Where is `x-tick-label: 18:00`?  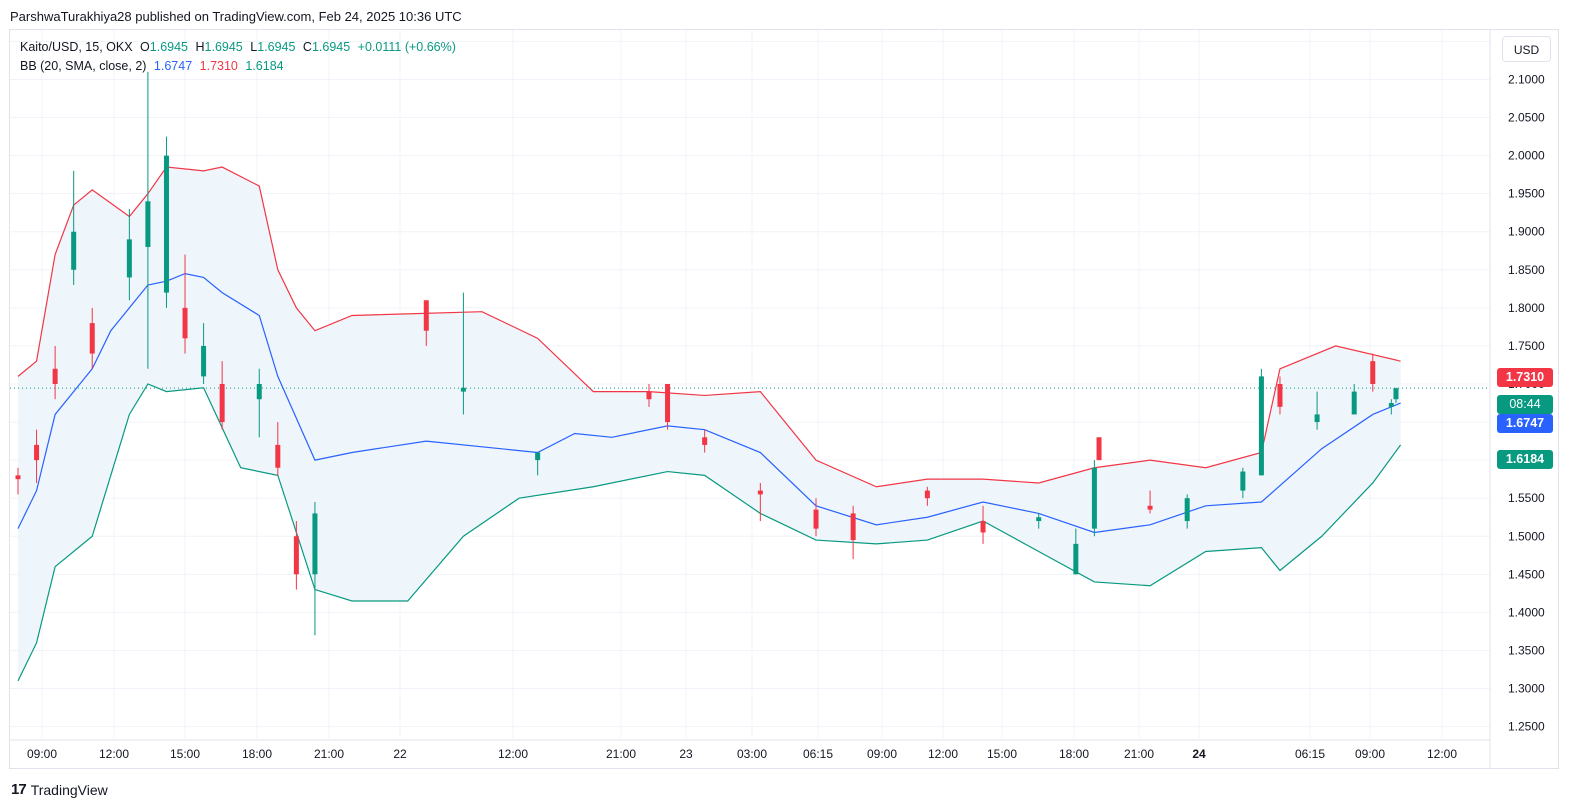 x-tick-label: 18:00 is located at coordinates (1074, 754).